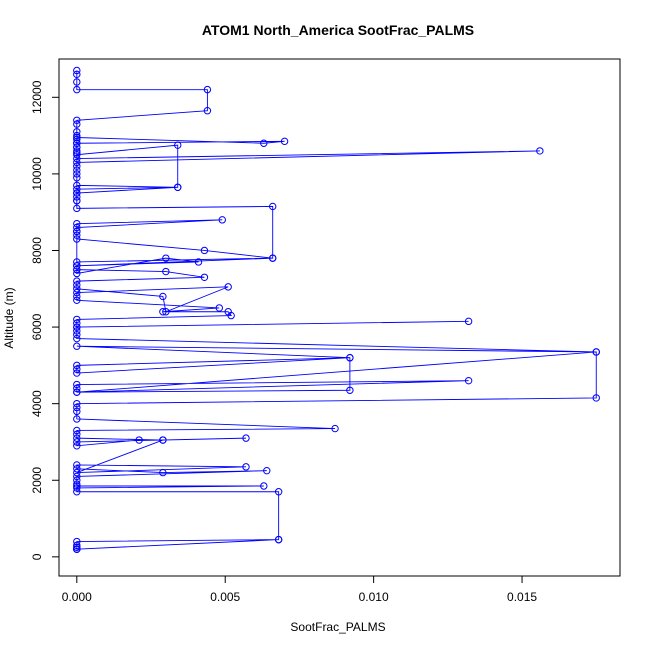 The width and height of the screenshot is (650, 650). I want to click on chart-title: ATOM1 North_America SootFrac_PALMS, so click(338, 30).